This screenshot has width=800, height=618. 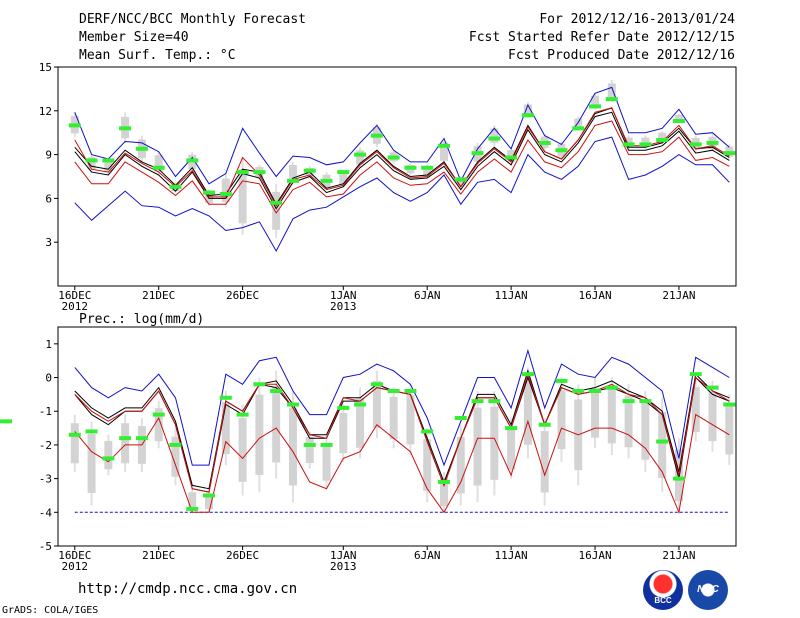 I want to click on precip-x-tick-label: 1JAN, so click(x=343, y=555).